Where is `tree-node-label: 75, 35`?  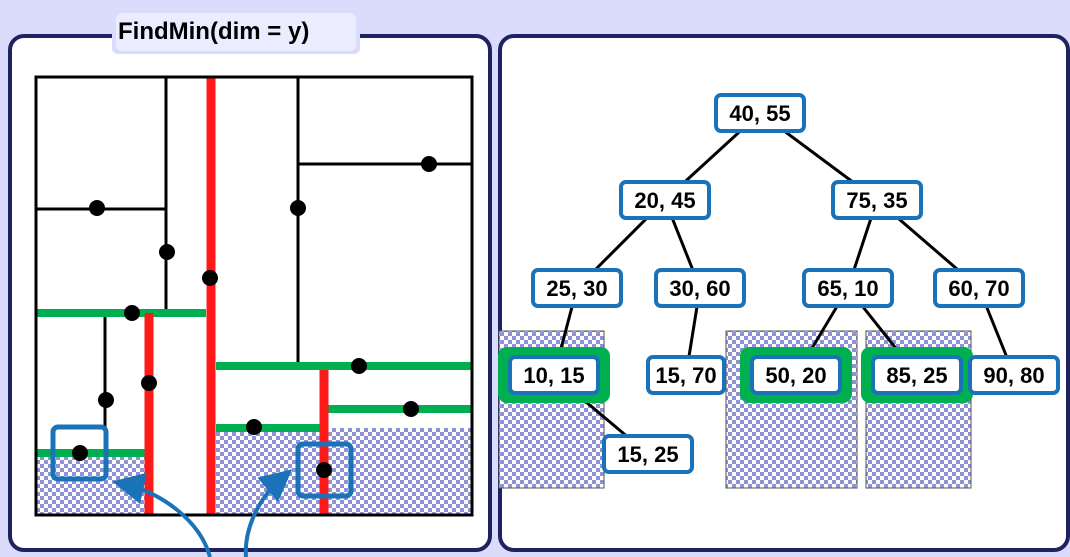
tree-node-label: 75, 35 is located at coordinates (876, 200).